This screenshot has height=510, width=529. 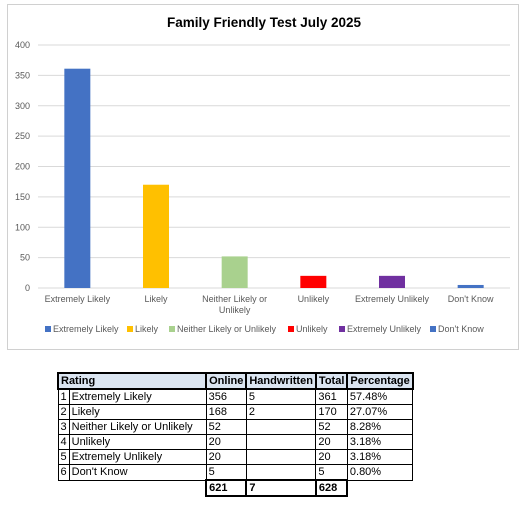 What do you see at coordinates (384, 329) in the screenshot?
I see `legend-label: Extremely Unlikely` at bounding box center [384, 329].